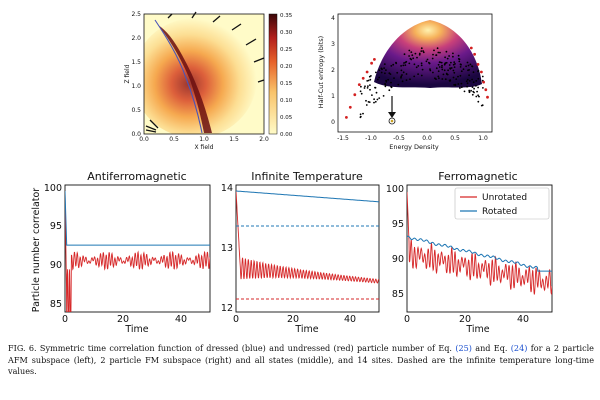  What do you see at coordinates (286, 118) in the screenshot?
I see `colorbar-tick: 0.05` at bounding box center [286, 118].